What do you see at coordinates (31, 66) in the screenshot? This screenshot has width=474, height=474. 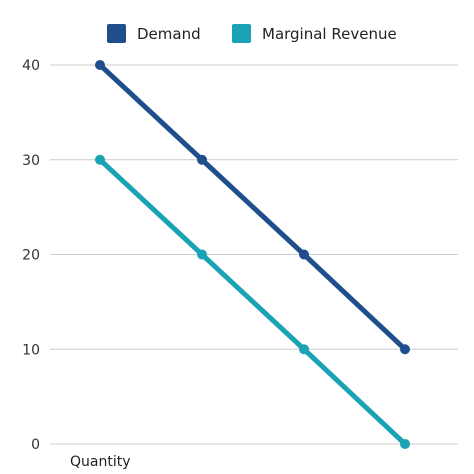 I see `y-tick-label: 40` at bounding box center [31, 66].